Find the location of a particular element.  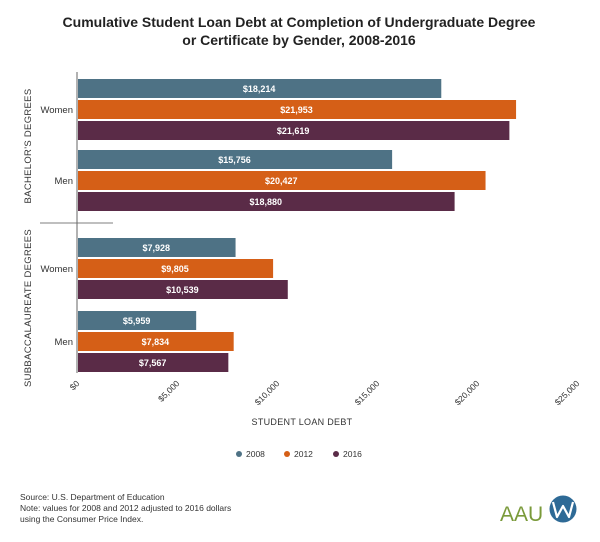

chart-title-line-2: or Certificate by Gender, 2008-2016 is located at coordinates (299, 40).